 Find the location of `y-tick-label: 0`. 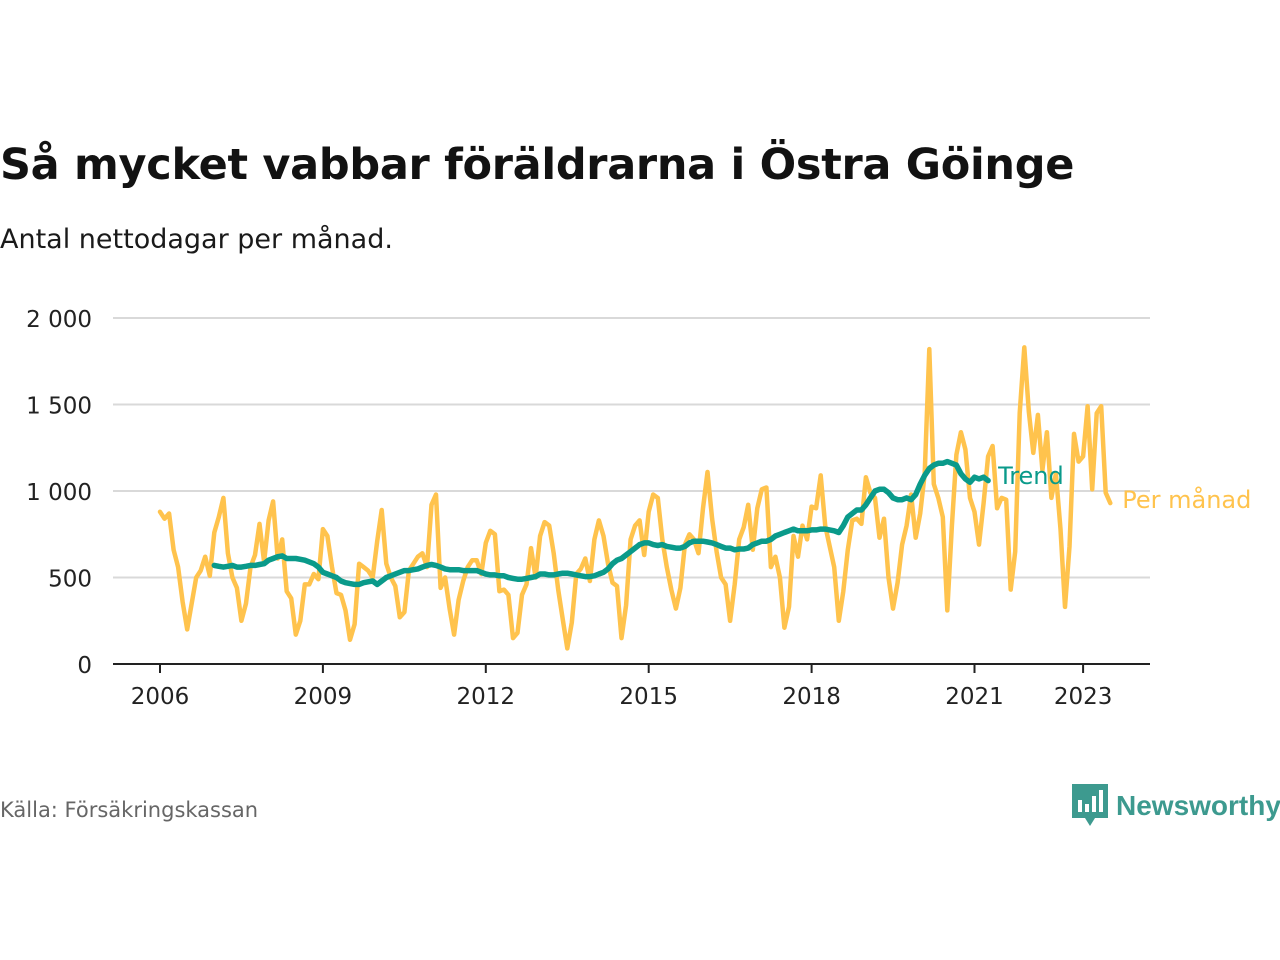

y-tick-label: 0 is located at coordinates (84, 666).